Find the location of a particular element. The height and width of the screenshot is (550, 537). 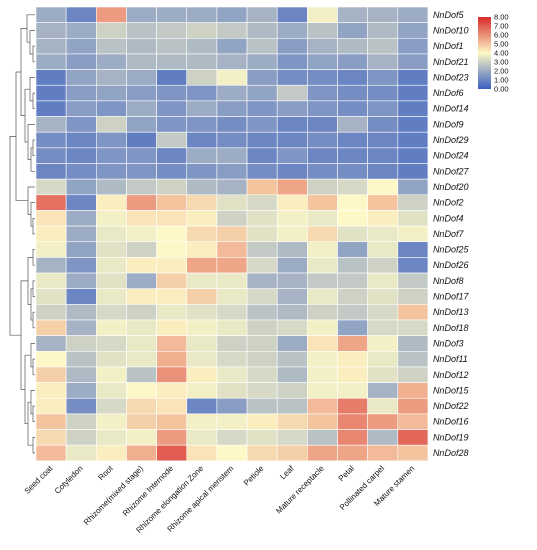

row-label-NnDof23: NnDof23 is located at coordinates (451, 77).